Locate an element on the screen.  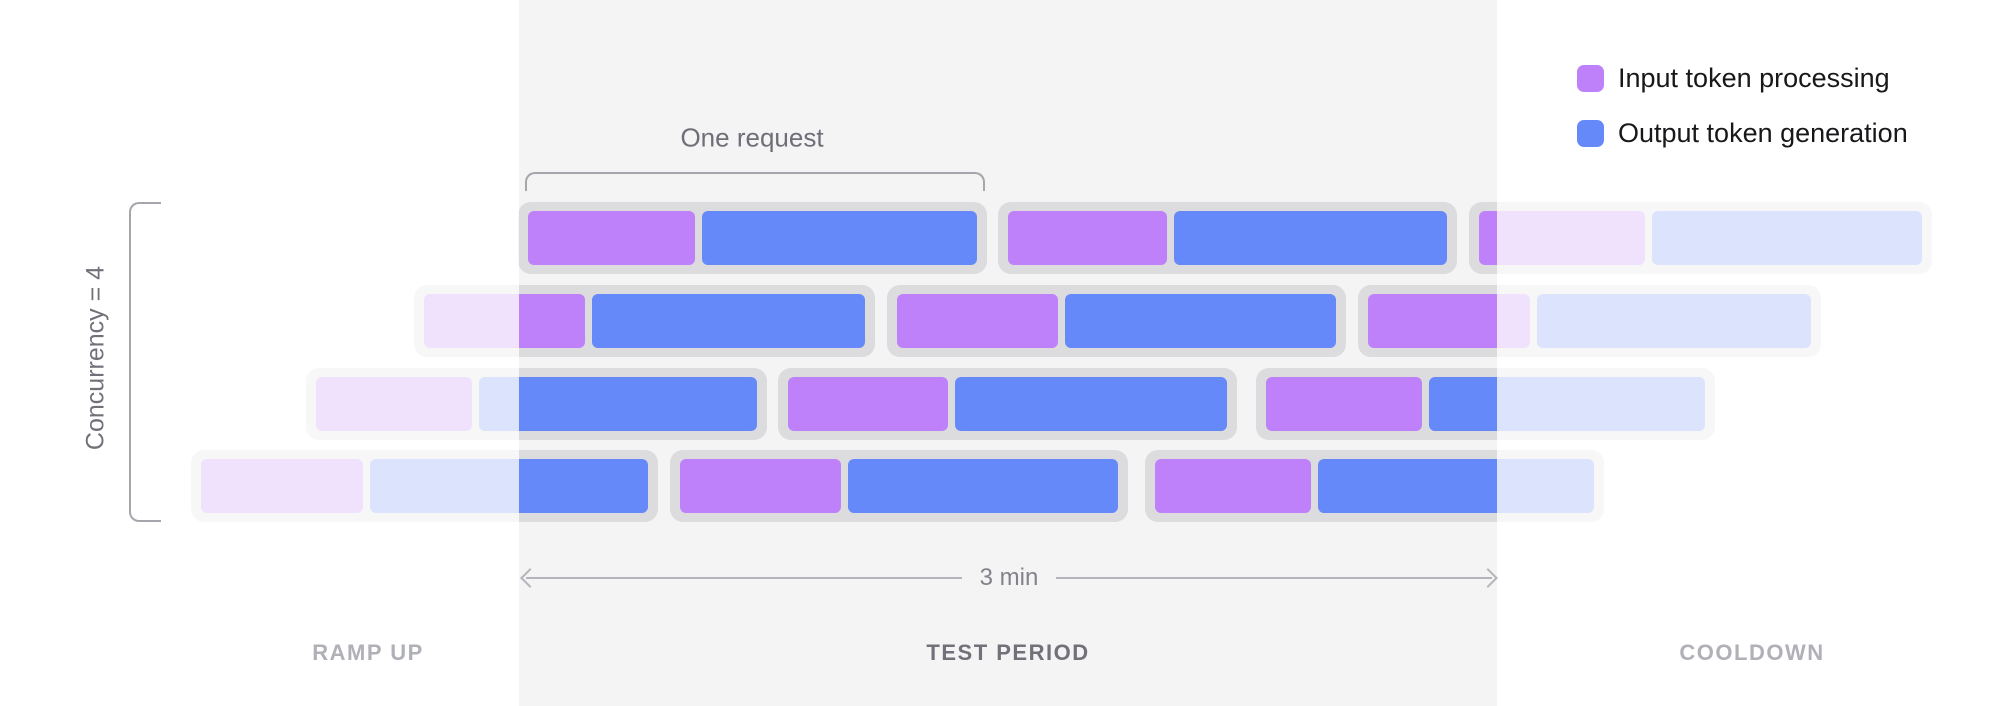
duration-arrow: 3 min is located at coordinates (1009, 577).